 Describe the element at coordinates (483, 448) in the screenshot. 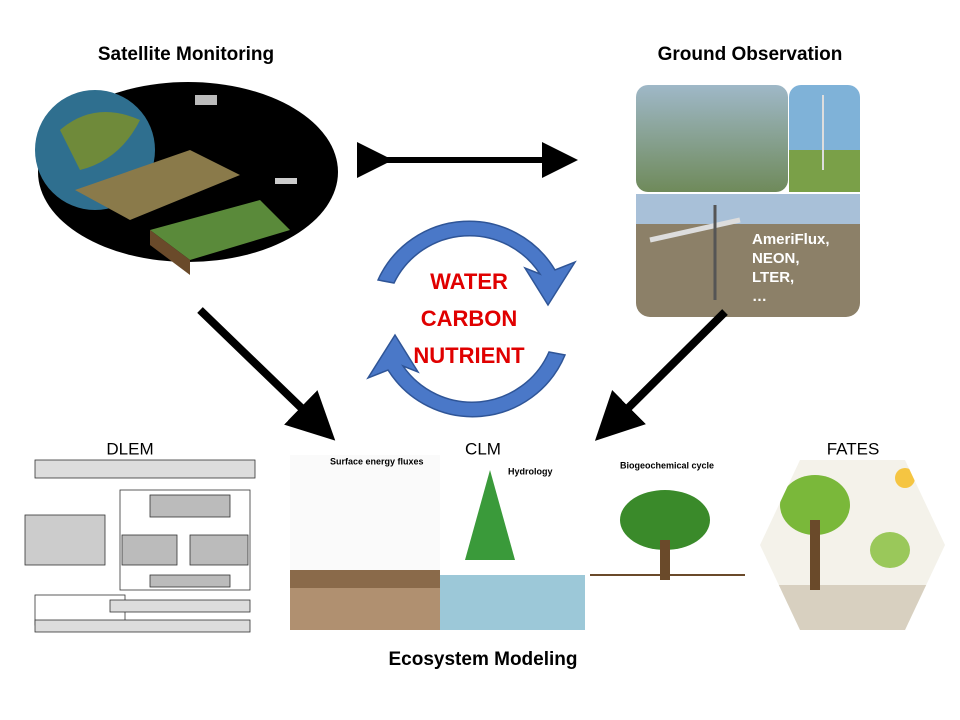

I see `model-label: CLM` at that location.